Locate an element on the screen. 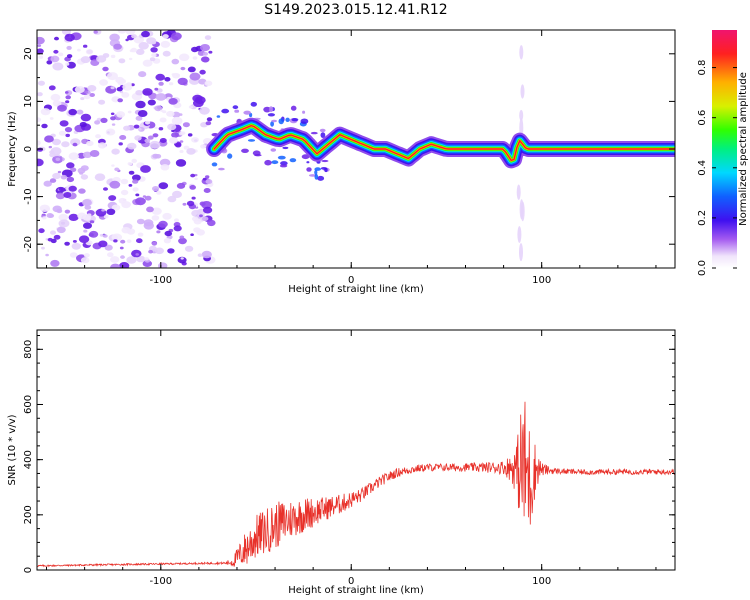 This screenshot has width=750, height=600. colorbar-tick-label: 0.8 is located at coordinates (702, 68).